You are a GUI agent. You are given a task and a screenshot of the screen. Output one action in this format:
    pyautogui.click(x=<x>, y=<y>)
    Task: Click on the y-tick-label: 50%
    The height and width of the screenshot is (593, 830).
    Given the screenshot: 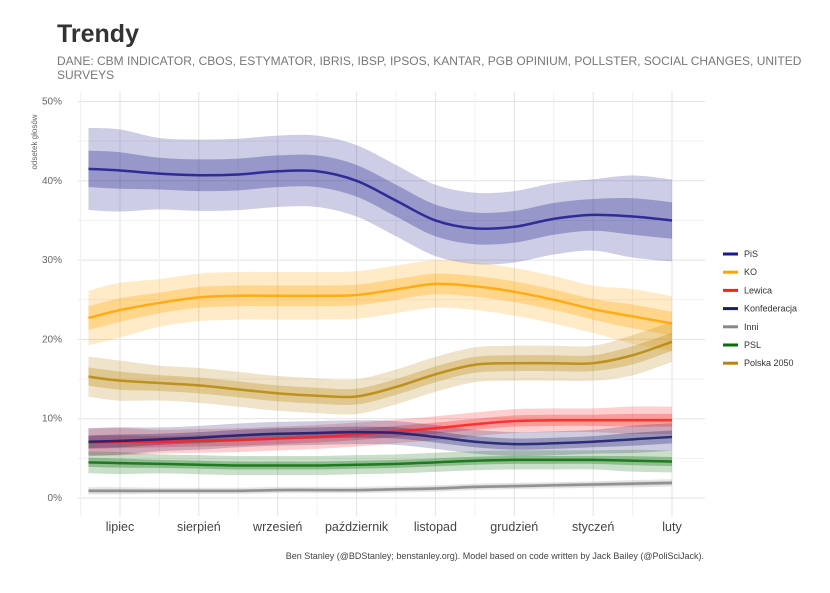 What is the action you would take?
    pyautogui.click(x=52, y=102)
    